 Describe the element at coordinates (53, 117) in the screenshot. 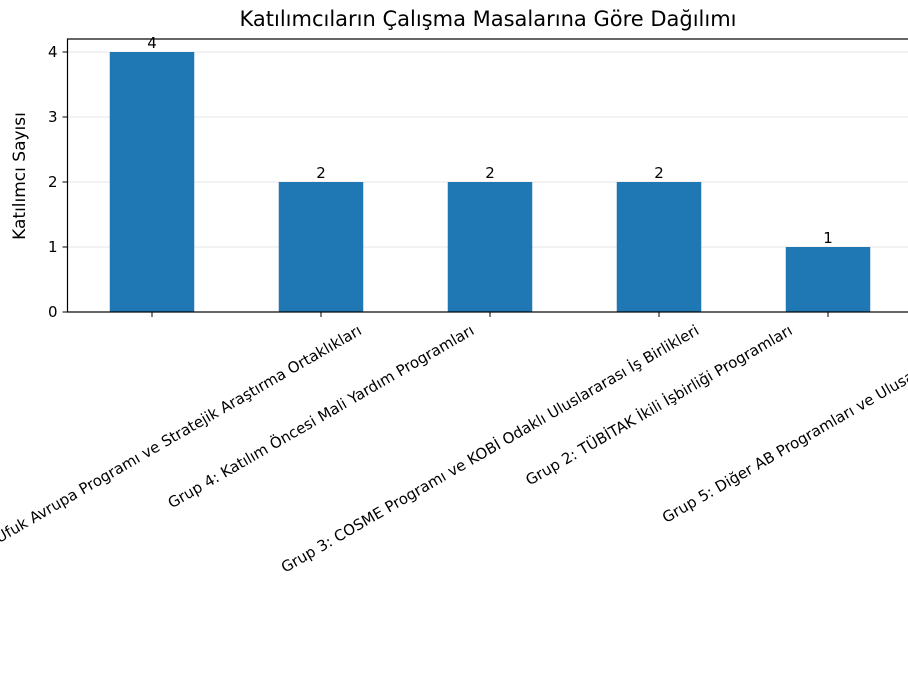

I see `y-tick-label: 3` at that location.